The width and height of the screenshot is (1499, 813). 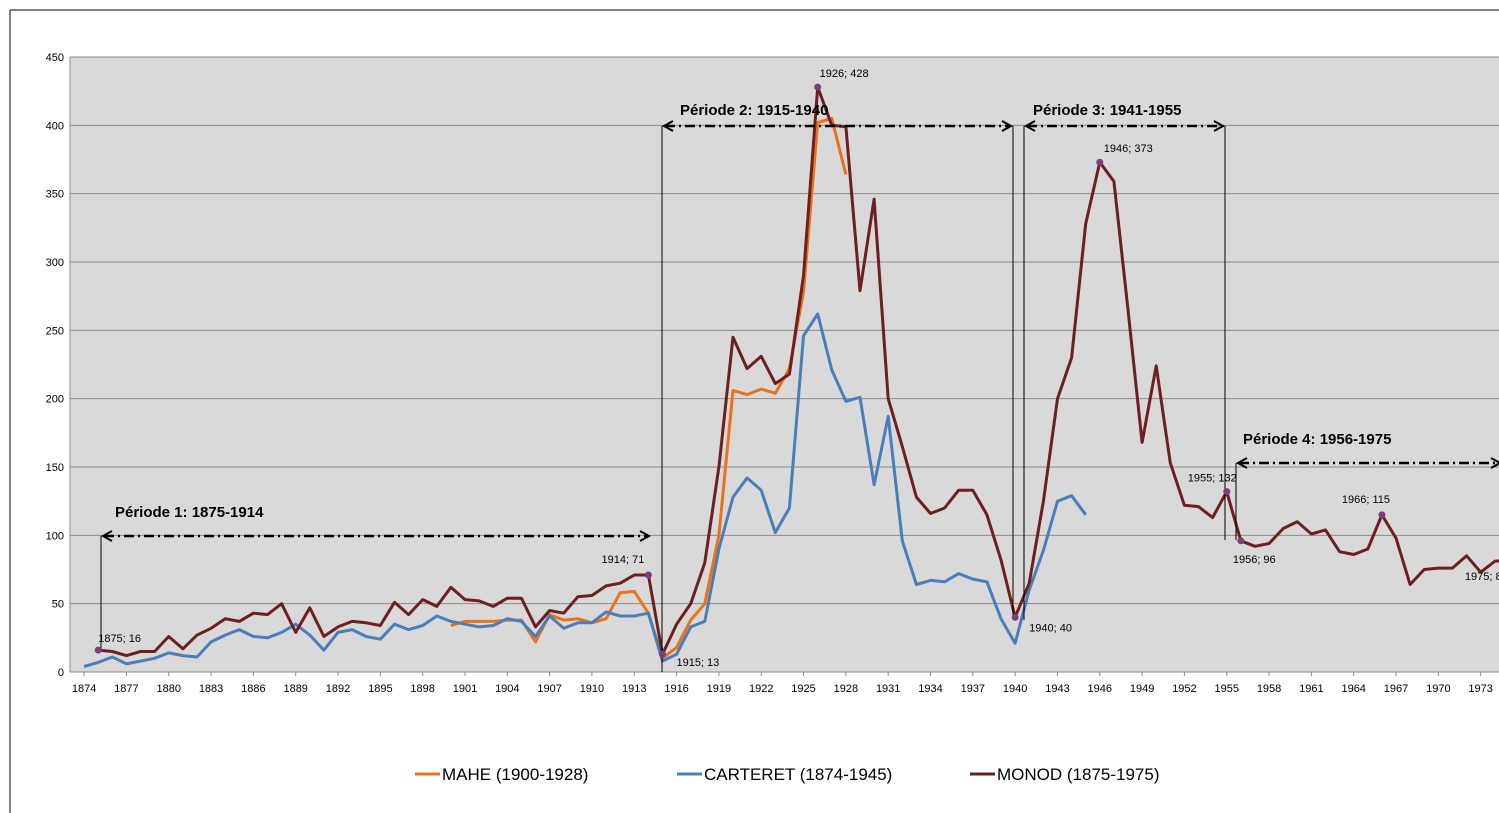 What do you see at coordinates (126, 689) in the screenshot?
I see `x-tick-label: 1877` at bounding box center [126, 689].